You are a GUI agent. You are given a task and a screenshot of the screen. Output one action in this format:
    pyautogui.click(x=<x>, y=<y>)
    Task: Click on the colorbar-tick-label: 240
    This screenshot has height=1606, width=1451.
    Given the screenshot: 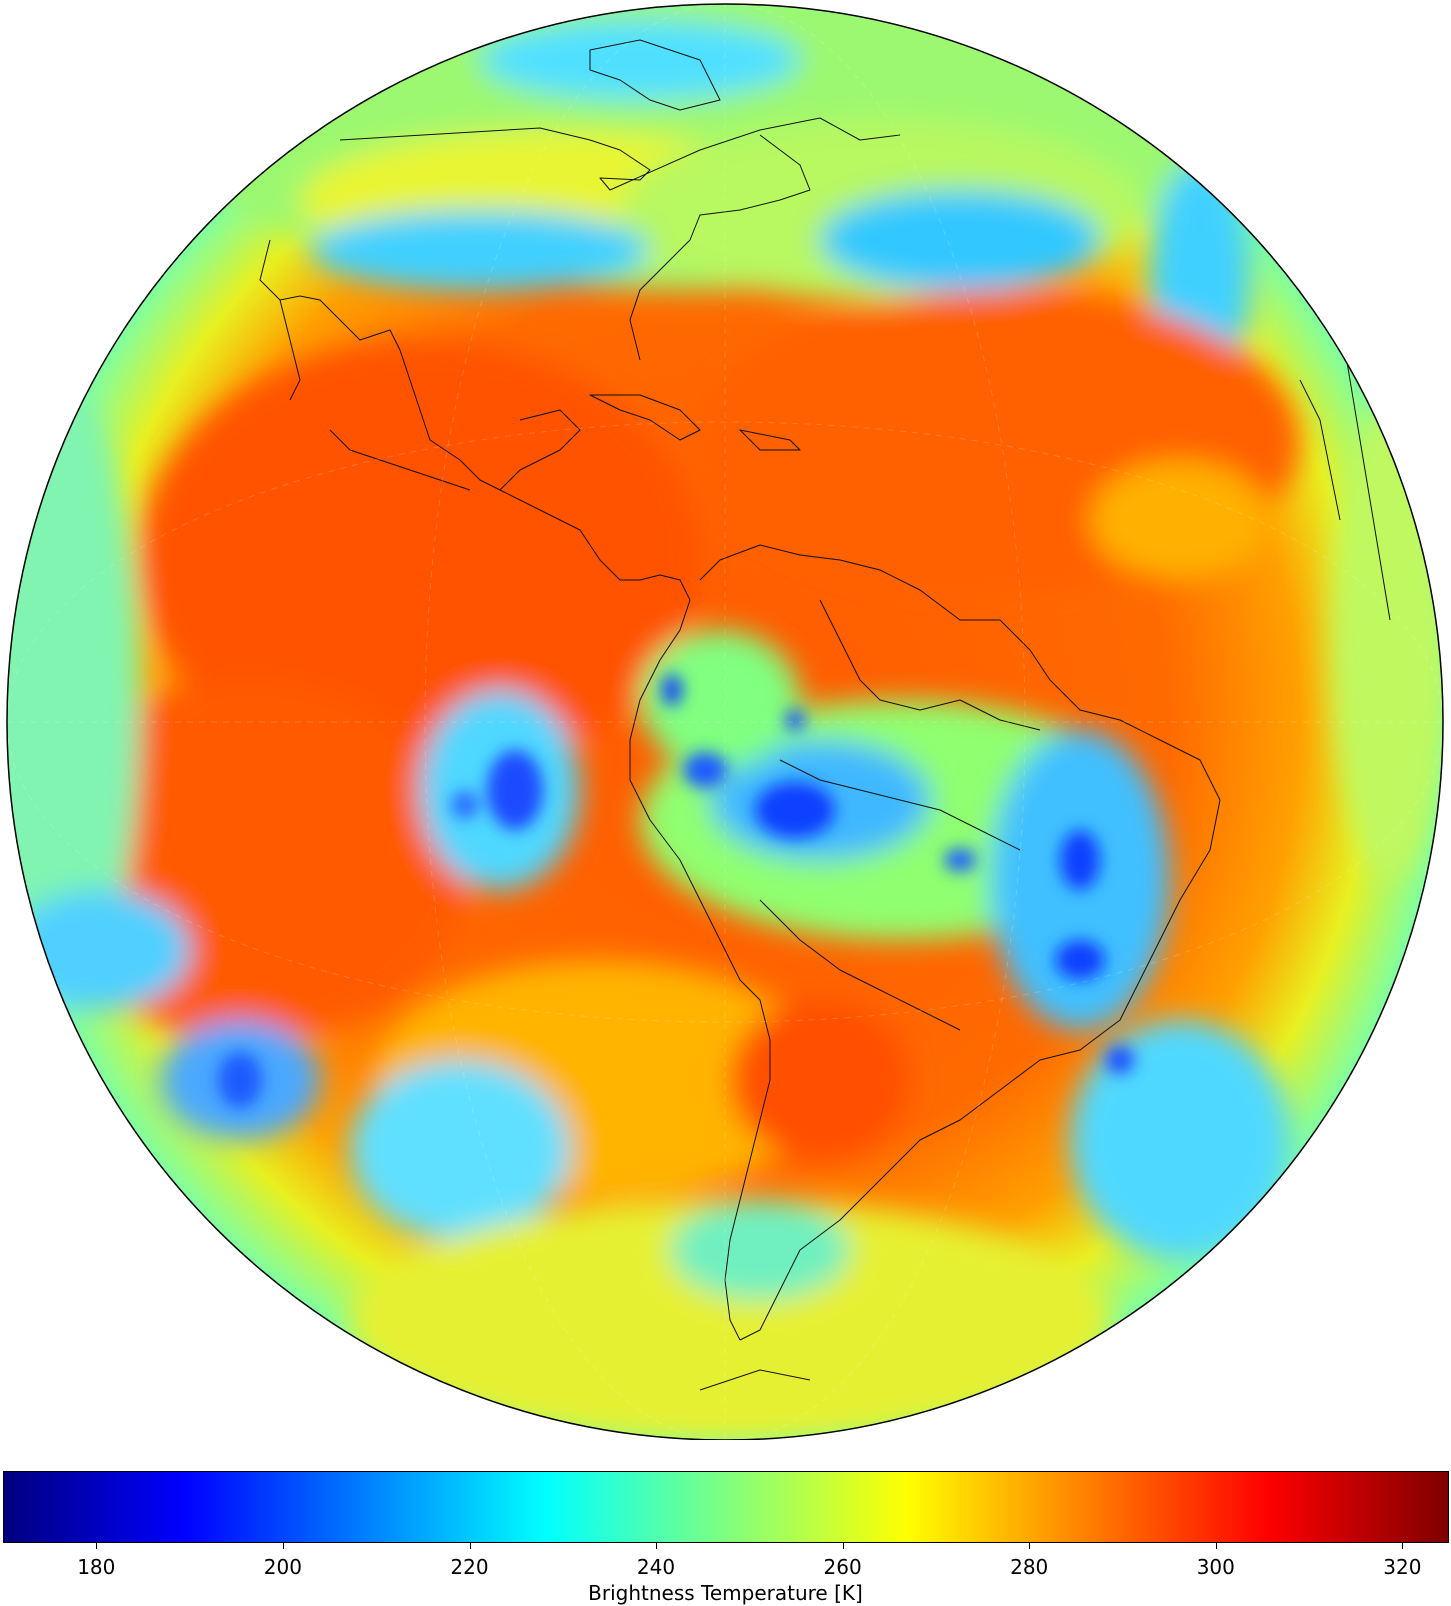 What is the action you would take?
    pyautogui.click(x=656, y=1567)
    